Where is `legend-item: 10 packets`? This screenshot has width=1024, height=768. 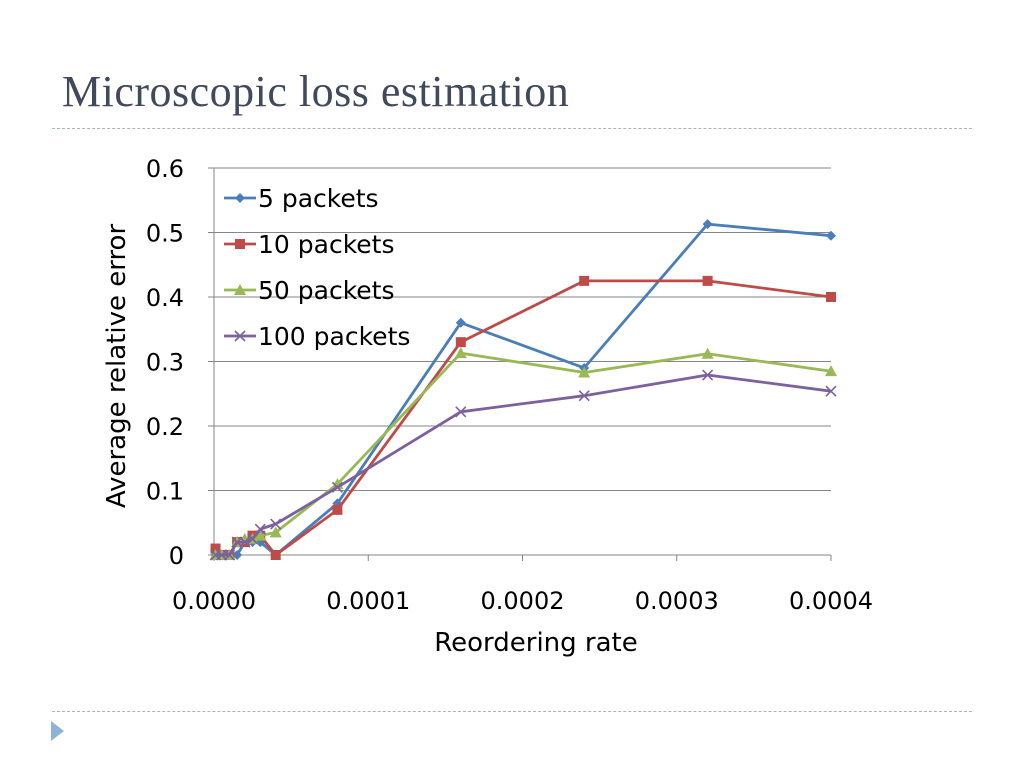
legend-item: 10 packets is located at coordinates (309, 244).